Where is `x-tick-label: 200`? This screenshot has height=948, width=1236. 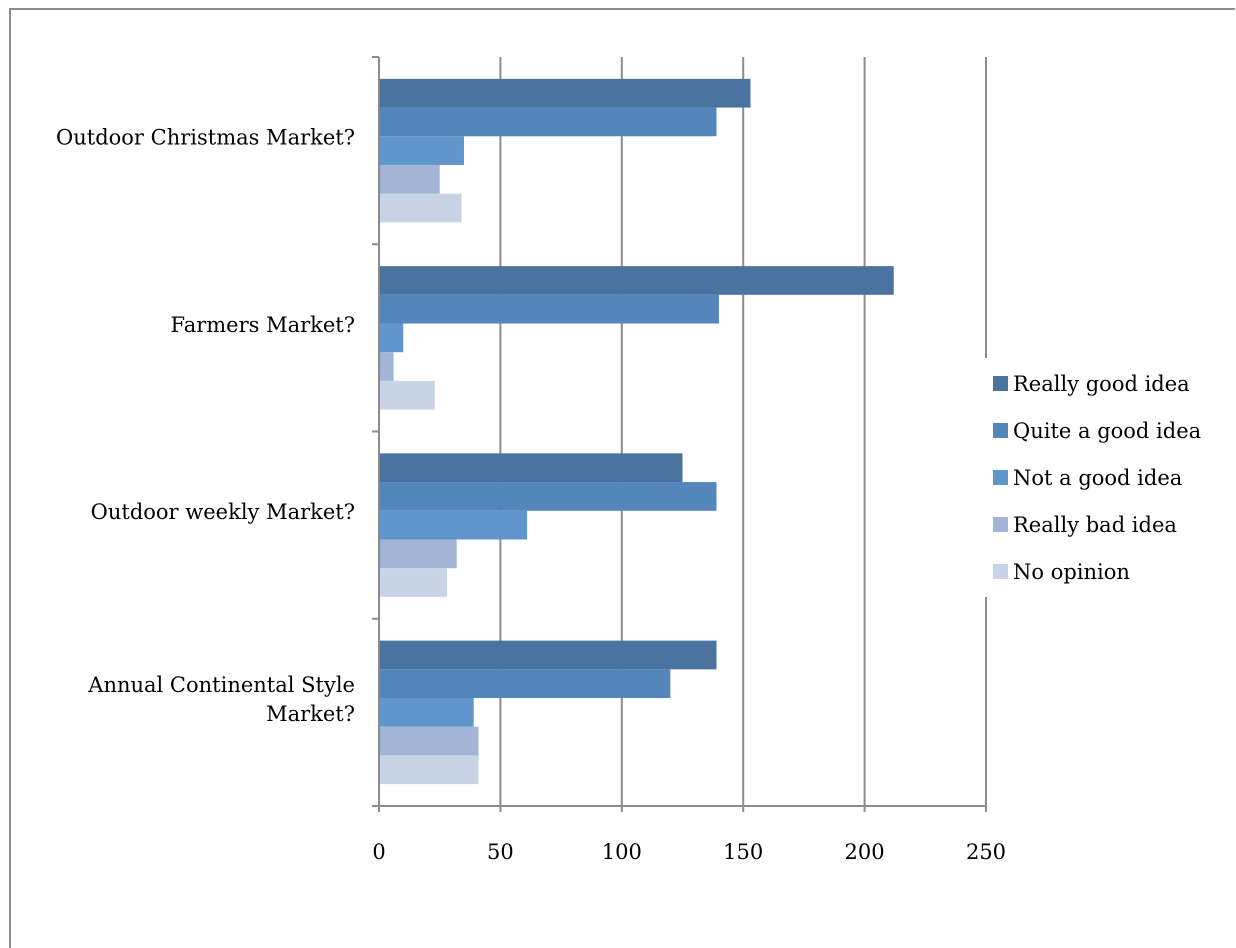 x-tick-label: 200 is located at coordinates (865, 852).